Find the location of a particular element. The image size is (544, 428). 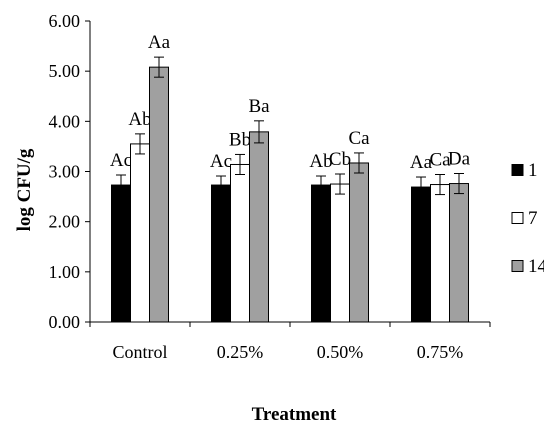

y-tick-label: 6.00 is located at coordinates (65, 21).